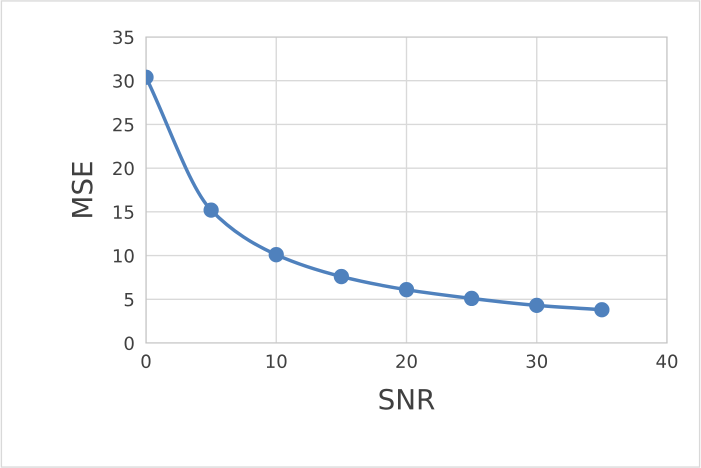  I want to click on y-tick-label: 30, so click(123, 81).